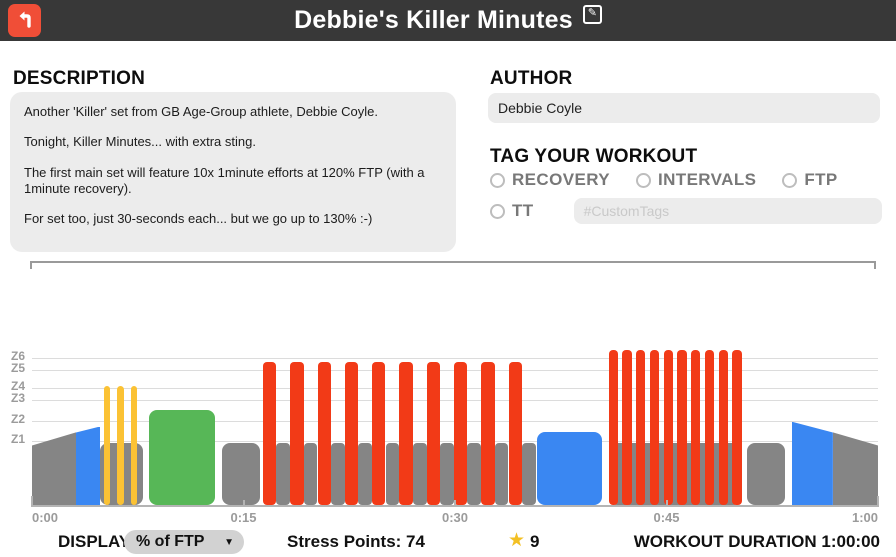 This screenshot has width=896, height=557. What do you see at coordinates (182, 457) in the screenshot?
I see `workout-segment-green` at bounding box center [182, 457].